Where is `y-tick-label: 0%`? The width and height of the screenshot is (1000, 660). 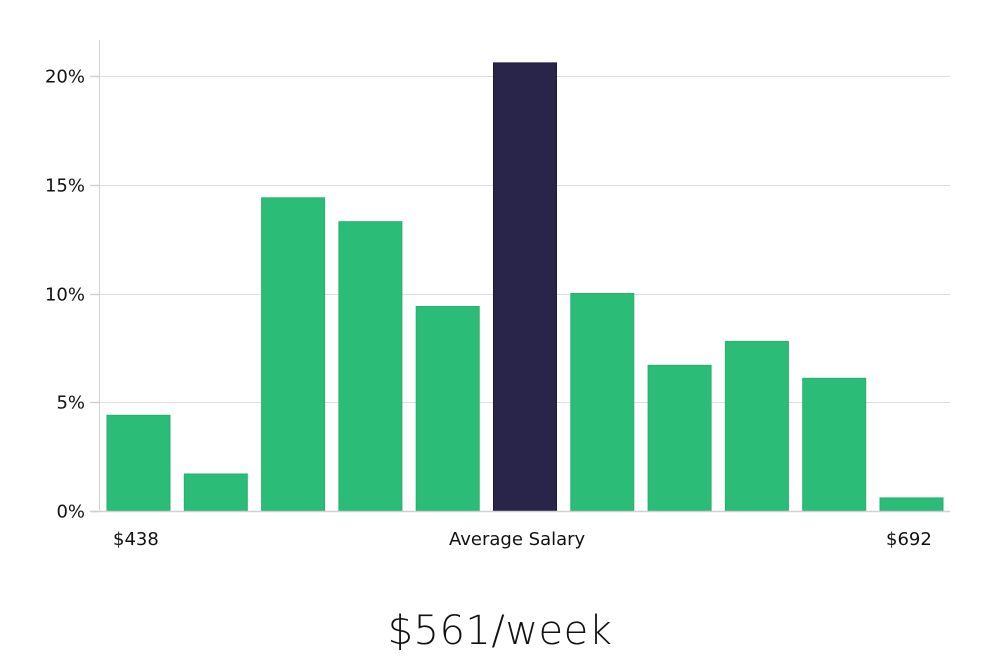
y-tick-label: 0% is located at coordinates (70, 511).